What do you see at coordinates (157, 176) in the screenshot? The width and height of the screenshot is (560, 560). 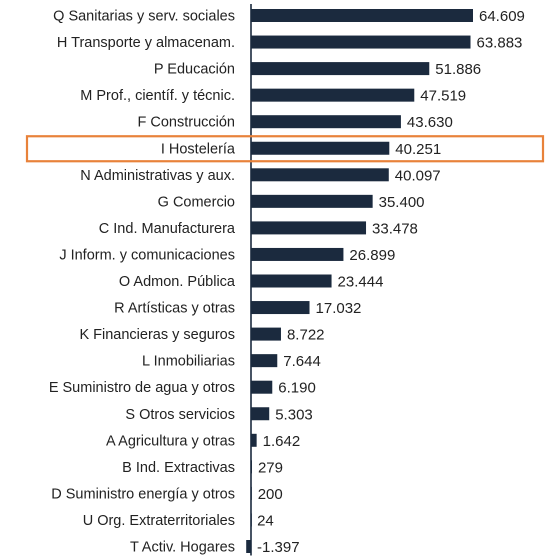 I see `category-label: N Administrativas y aux.` at bounding box center [157, 176].